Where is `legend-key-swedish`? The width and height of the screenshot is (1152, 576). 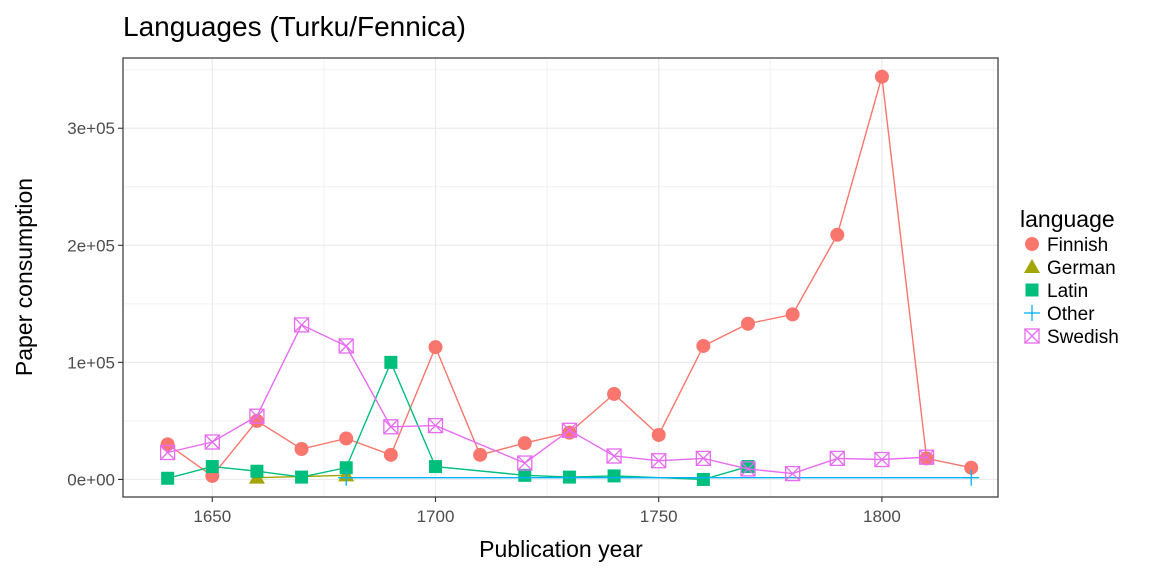 legend-key-swedish is located at coordinates (1032, 336).